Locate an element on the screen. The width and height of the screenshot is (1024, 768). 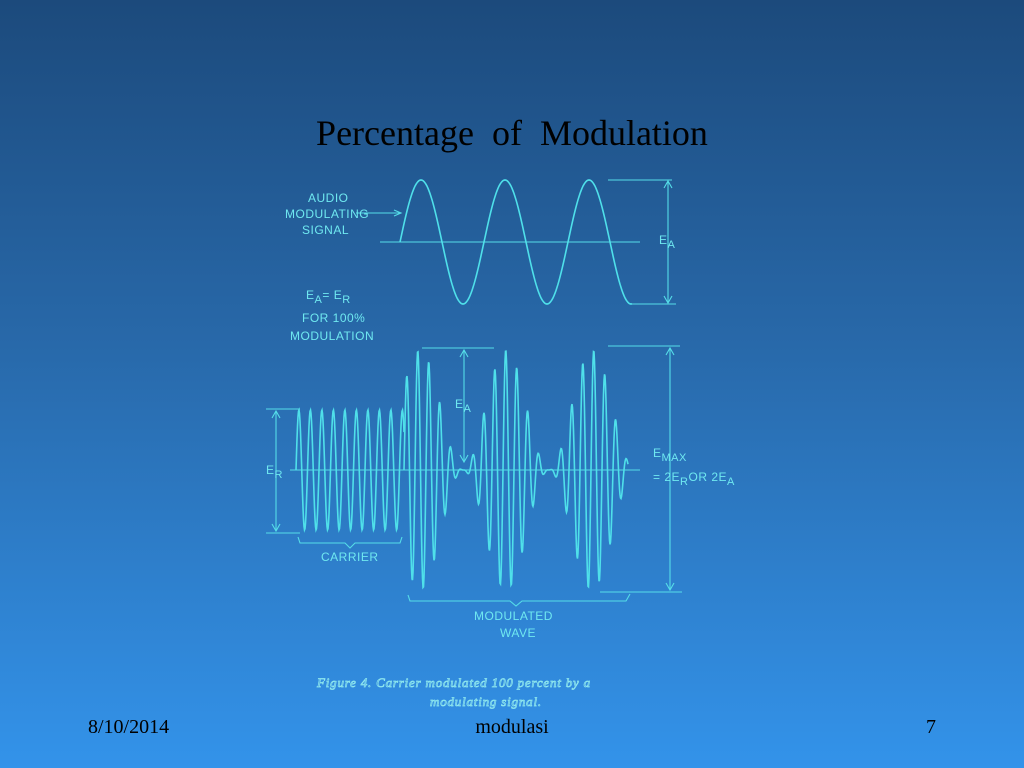
audio-label-line2: MODULATING is located at coordinates (327, 214).